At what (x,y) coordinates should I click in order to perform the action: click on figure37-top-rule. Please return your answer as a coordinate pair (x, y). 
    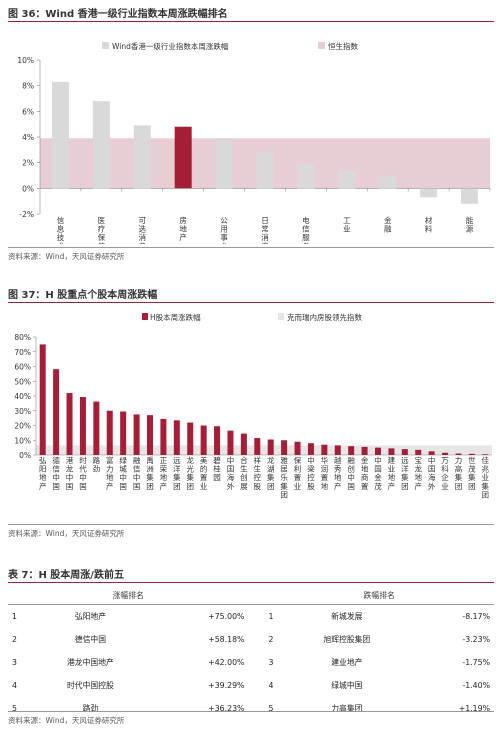
    Looking at the image, I should click on (251, 302).